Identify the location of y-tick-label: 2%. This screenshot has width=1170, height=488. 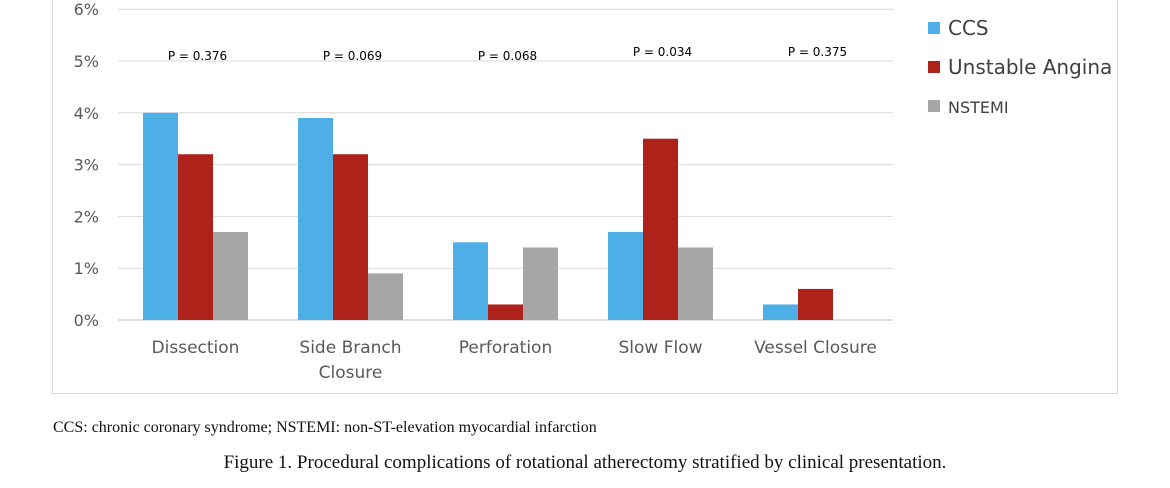
(86, 216).